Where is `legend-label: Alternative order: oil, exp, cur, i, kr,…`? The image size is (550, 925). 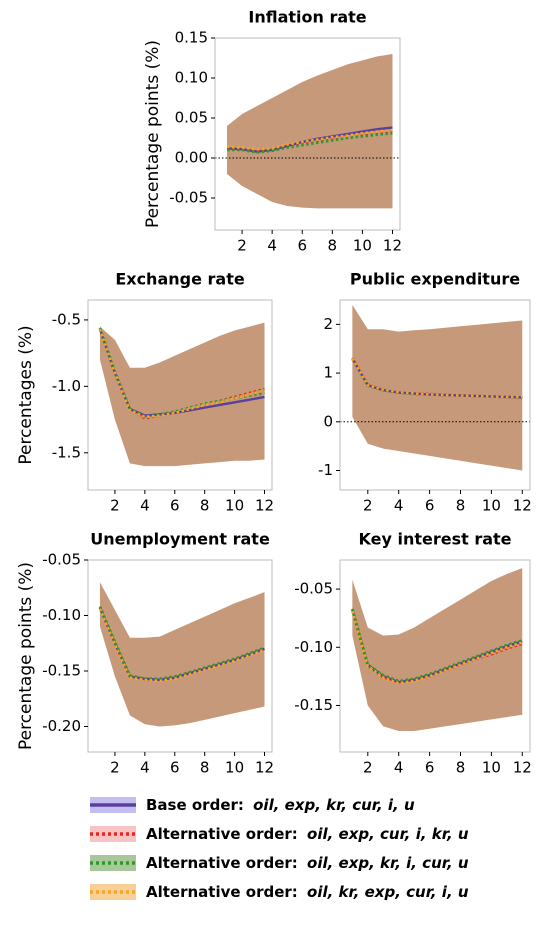 legend-label: Alternative order: oil, exp, cur, i, kr,… is located at coordinates (307, 834).